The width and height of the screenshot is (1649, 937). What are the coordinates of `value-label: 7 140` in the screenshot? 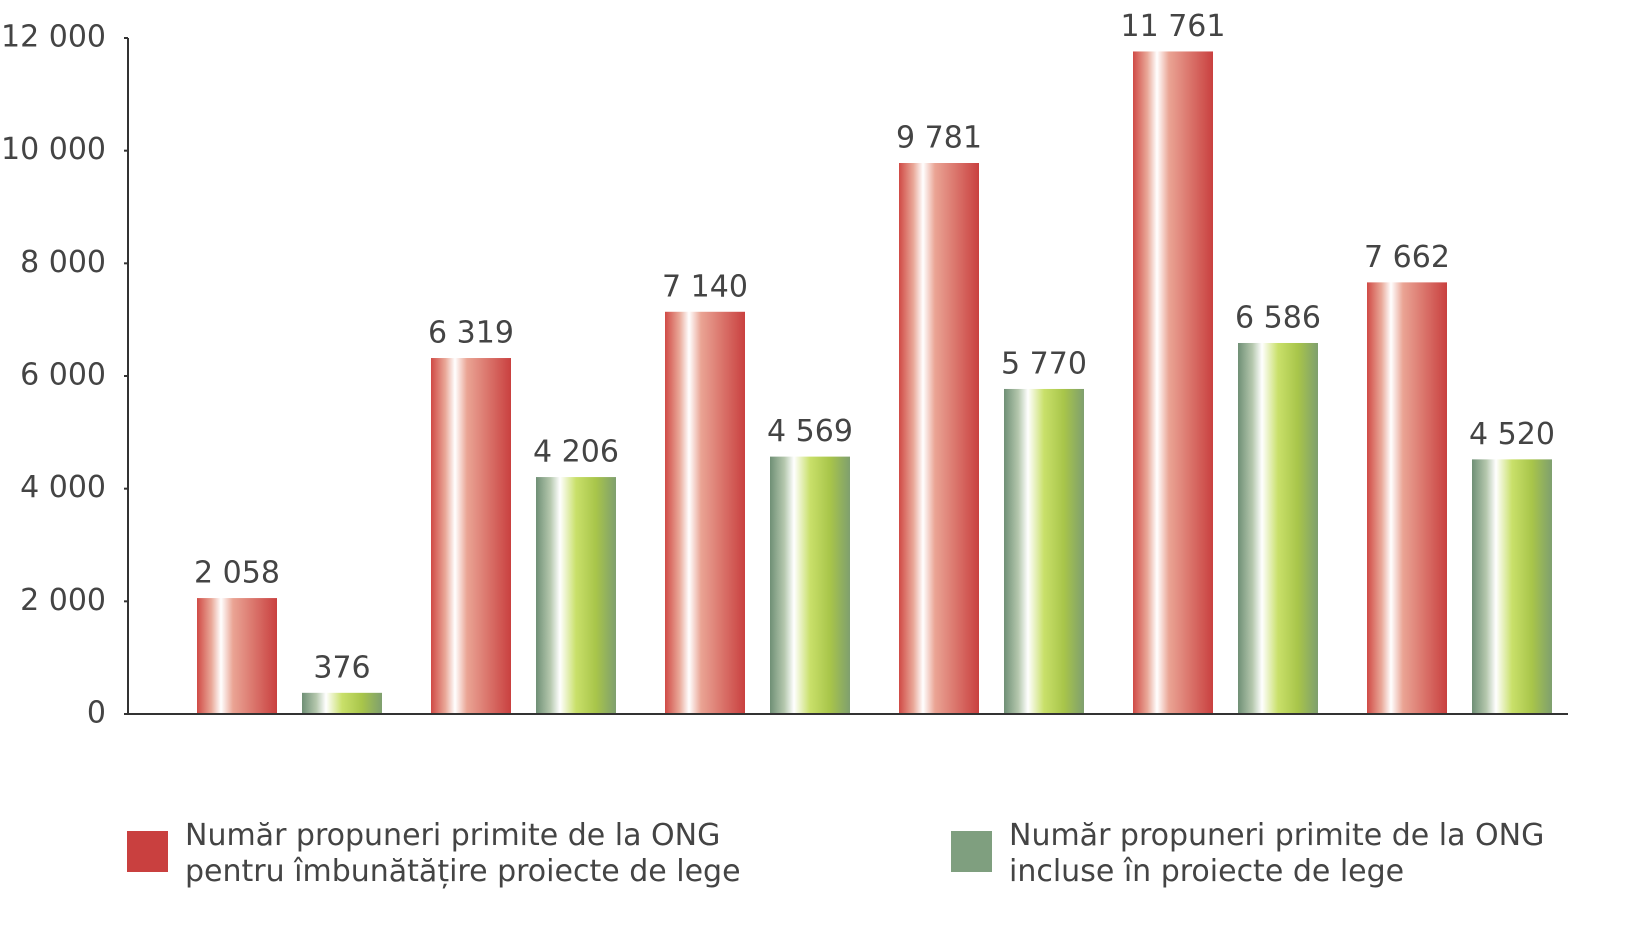 It's located at (705, 286).